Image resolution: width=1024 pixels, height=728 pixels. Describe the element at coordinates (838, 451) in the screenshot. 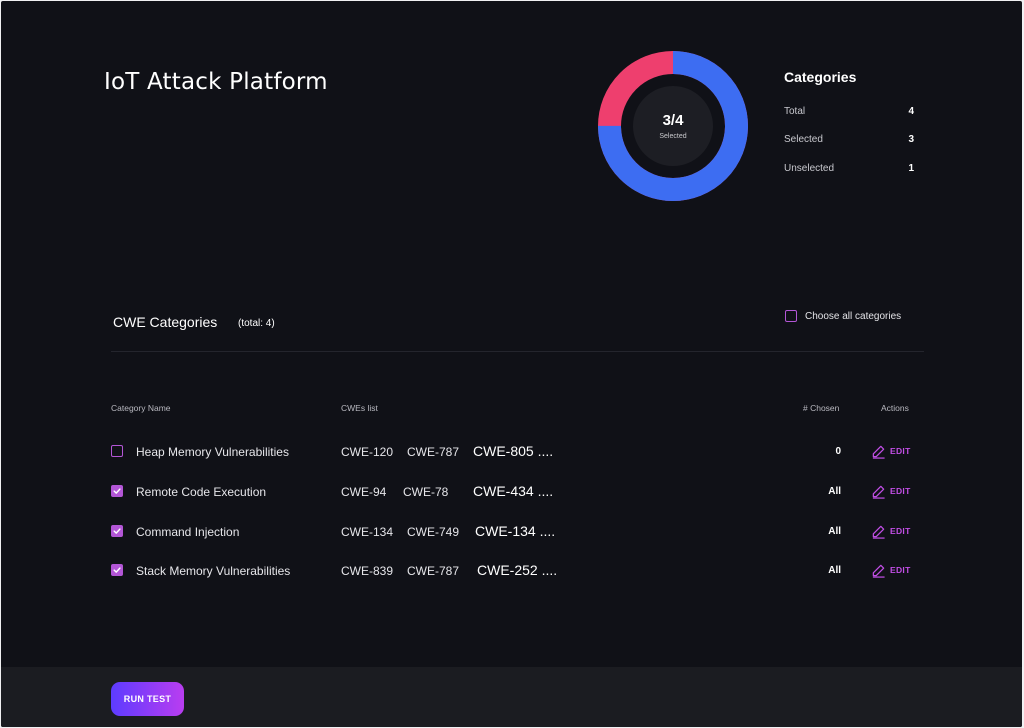

I see `chosen-count: 0` at that location.